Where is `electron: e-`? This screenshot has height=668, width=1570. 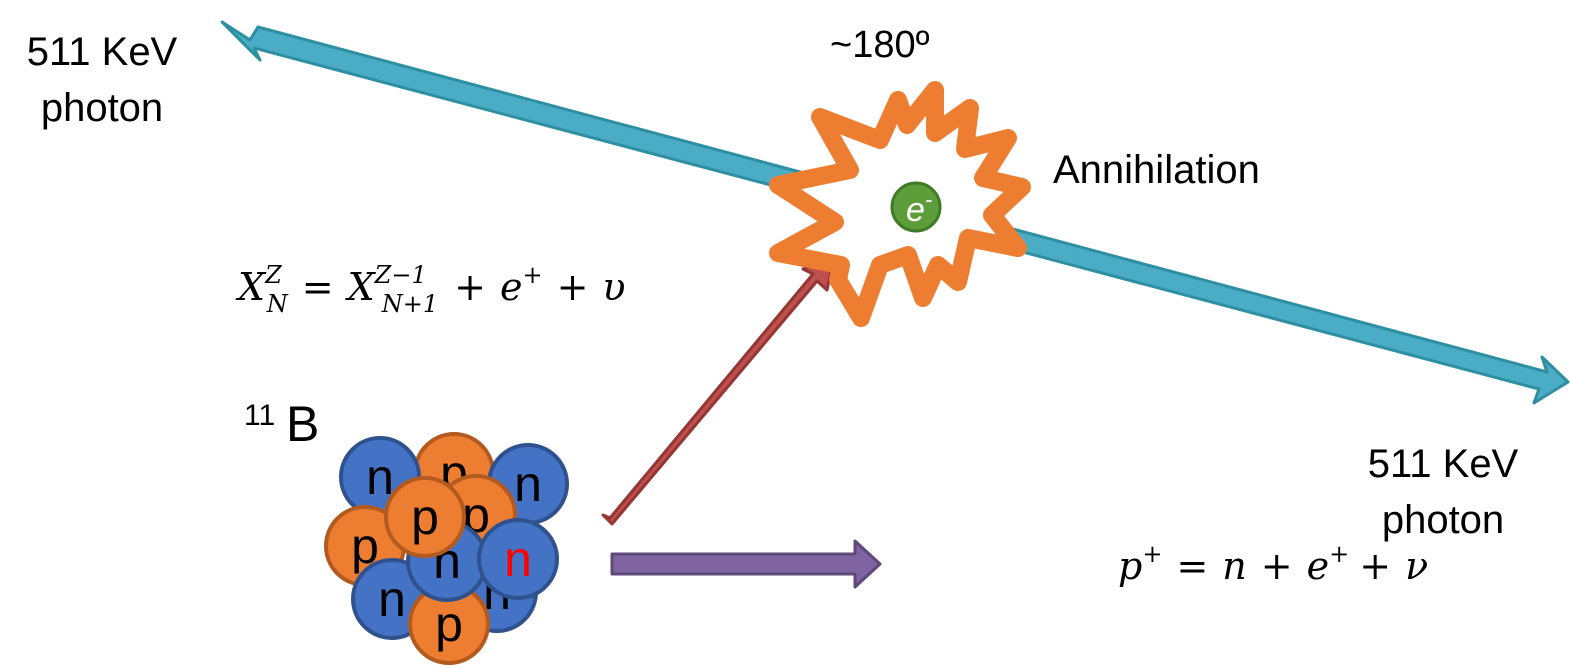
electron: e- is located at coordinates (916, 207).